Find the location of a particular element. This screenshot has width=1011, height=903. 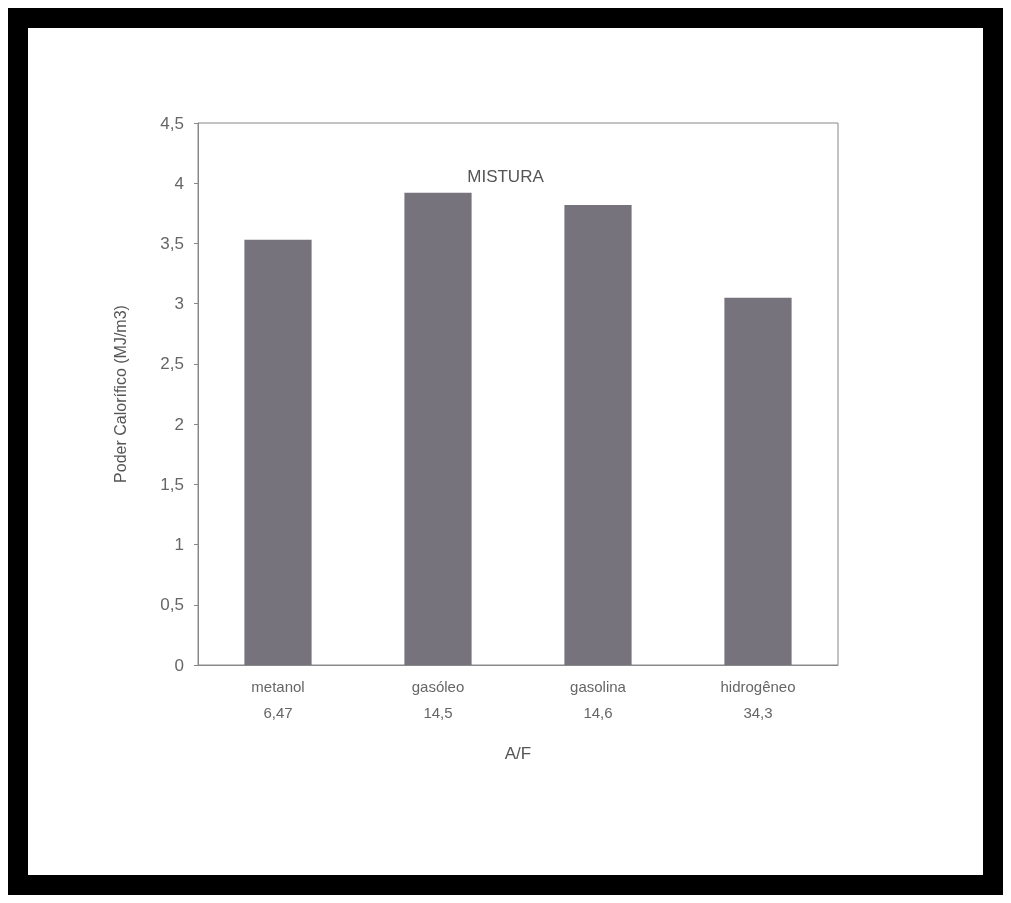

y-tick-label: 2 is located at coordinates (179, 424).